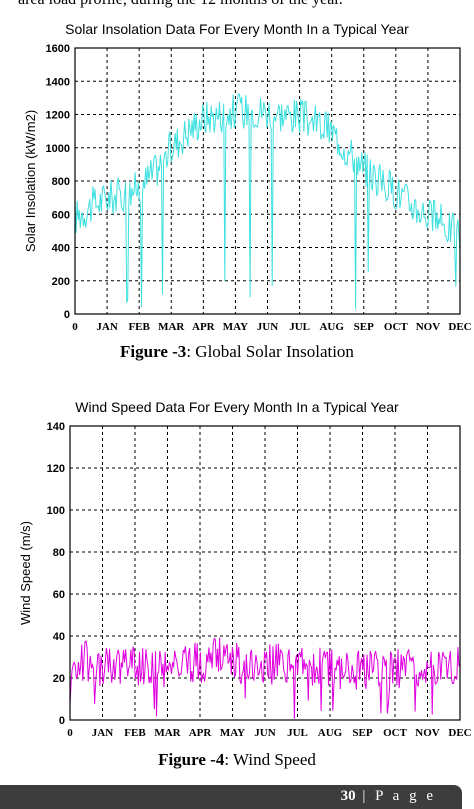  What do you see at coordinates (59, 637) in the screenshot?
I see `y-tick-label: 40` at bounding box center [59, 637].